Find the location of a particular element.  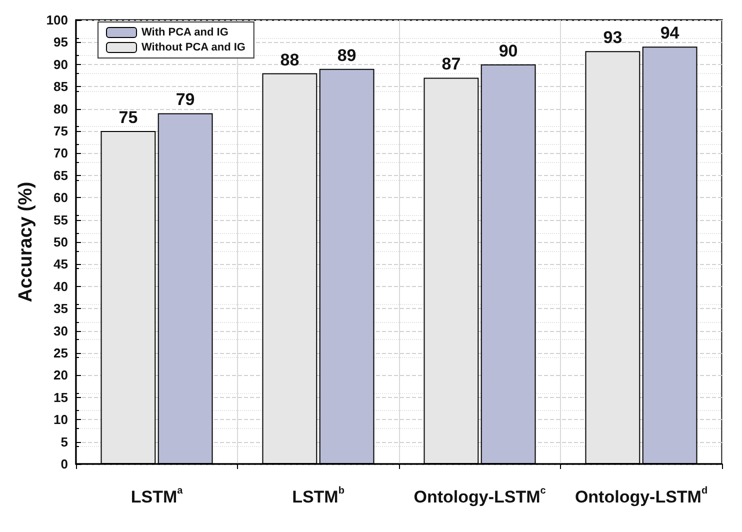

y-tick-label: 40 is located at coordinates (61, 286).